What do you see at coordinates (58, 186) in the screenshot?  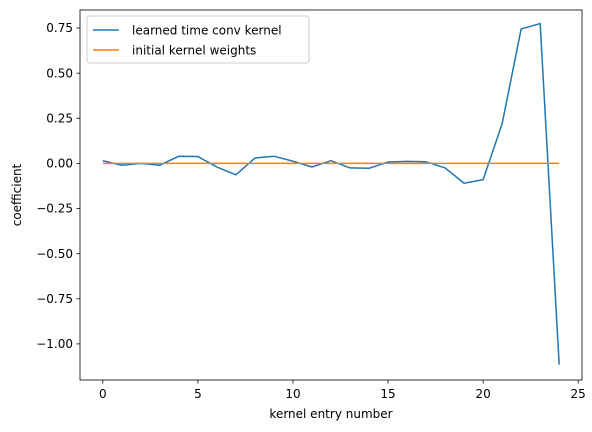 I see `y-axis-ticks: 0.75 0.50 0.25 0.00 −0.25 −0.50 −0.75 −1.00` at bounding box center [58, 186].